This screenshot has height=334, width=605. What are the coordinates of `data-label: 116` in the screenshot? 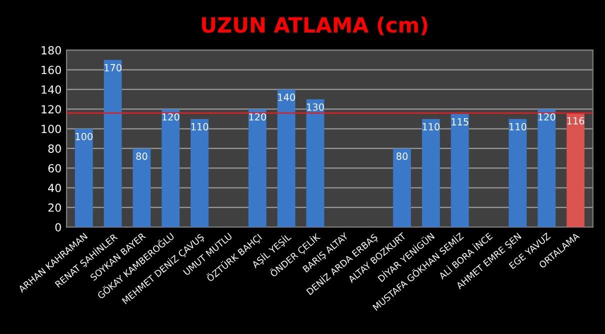 It's located at (575, 120).